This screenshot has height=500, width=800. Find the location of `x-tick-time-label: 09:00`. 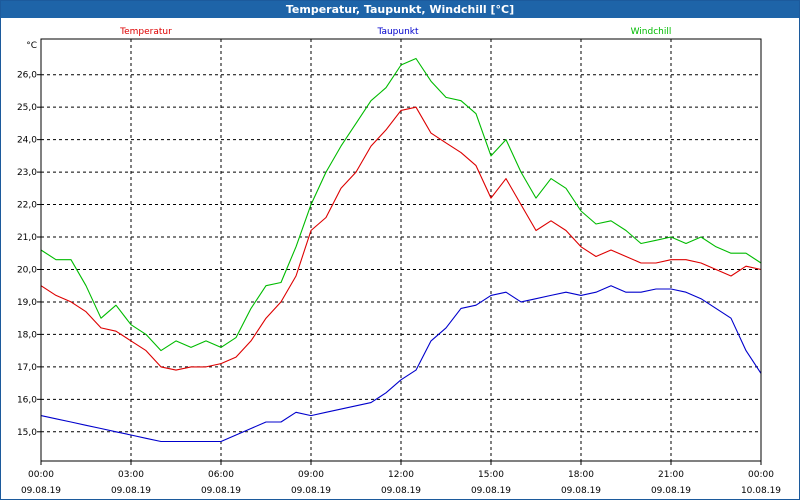

x-tick-time-label: 09:00 is located at coordinates (311, 475).